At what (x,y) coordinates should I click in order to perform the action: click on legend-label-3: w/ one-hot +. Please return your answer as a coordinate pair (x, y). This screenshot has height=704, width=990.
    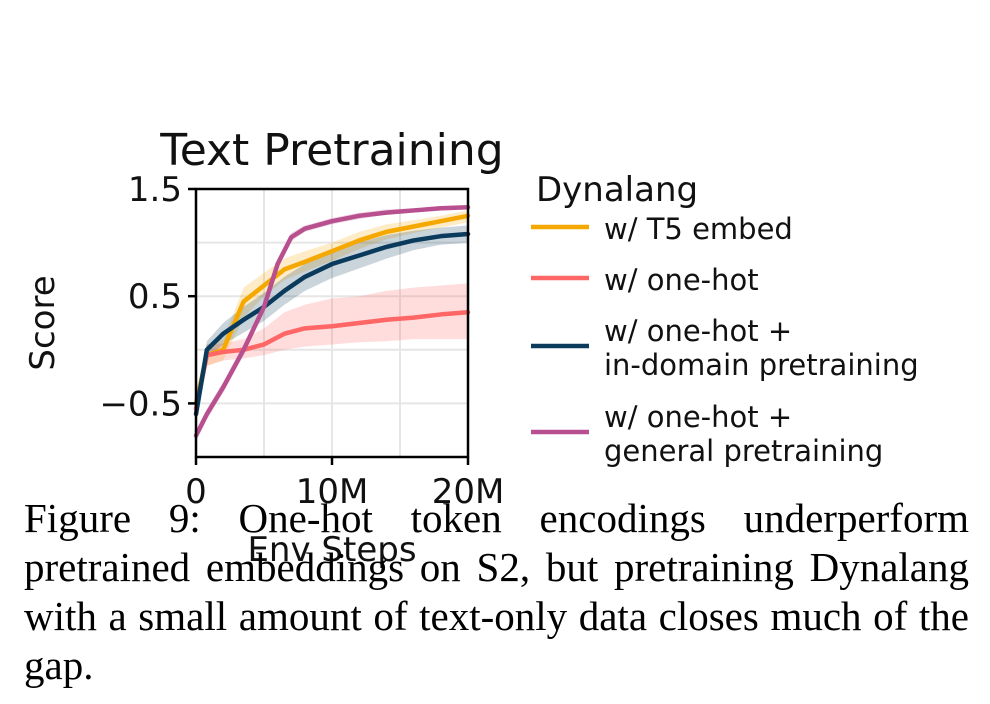
    Looking at the image, I should click on (698, 331).